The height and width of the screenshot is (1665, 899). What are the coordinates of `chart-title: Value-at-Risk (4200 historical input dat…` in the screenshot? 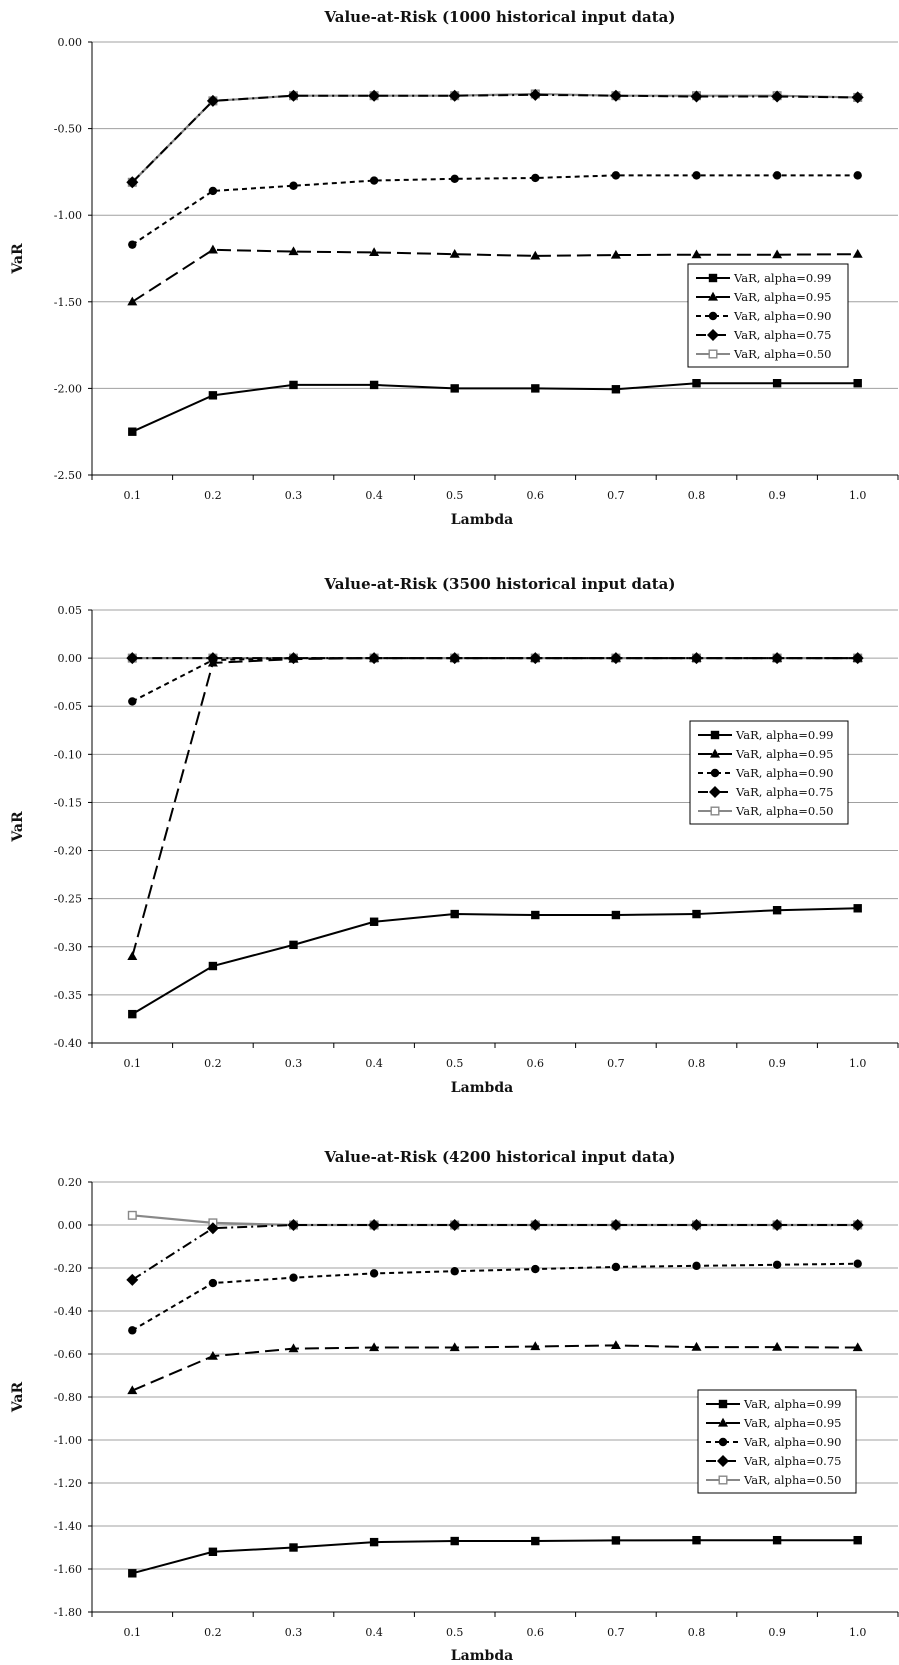 It's located at (500, 1157).